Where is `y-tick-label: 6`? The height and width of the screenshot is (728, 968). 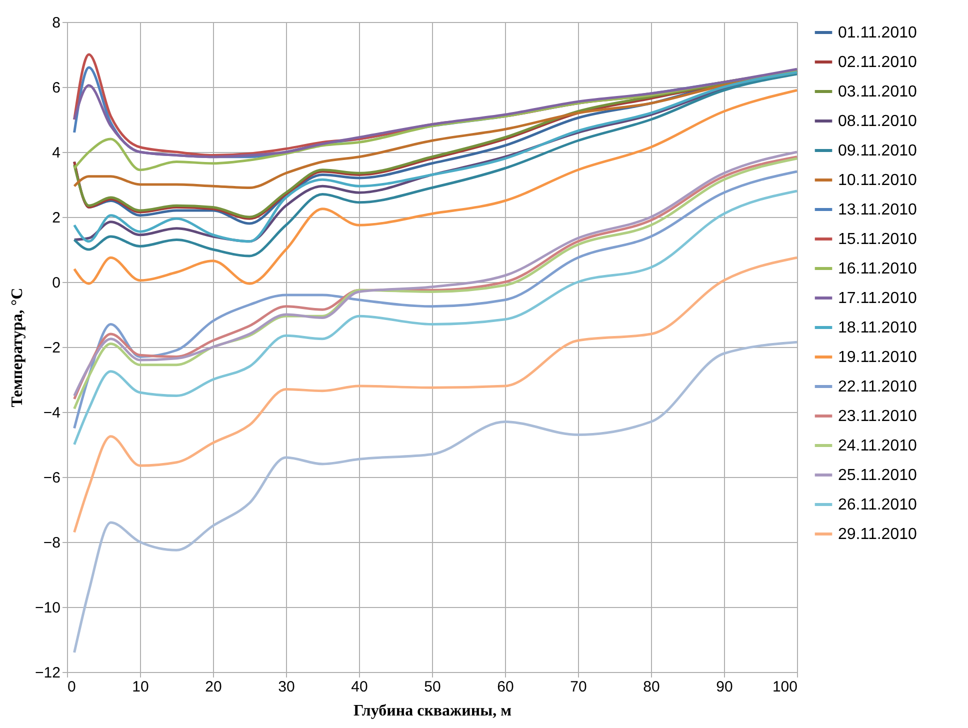 y-tick-label: 6 is located at coordinates (56, 88).